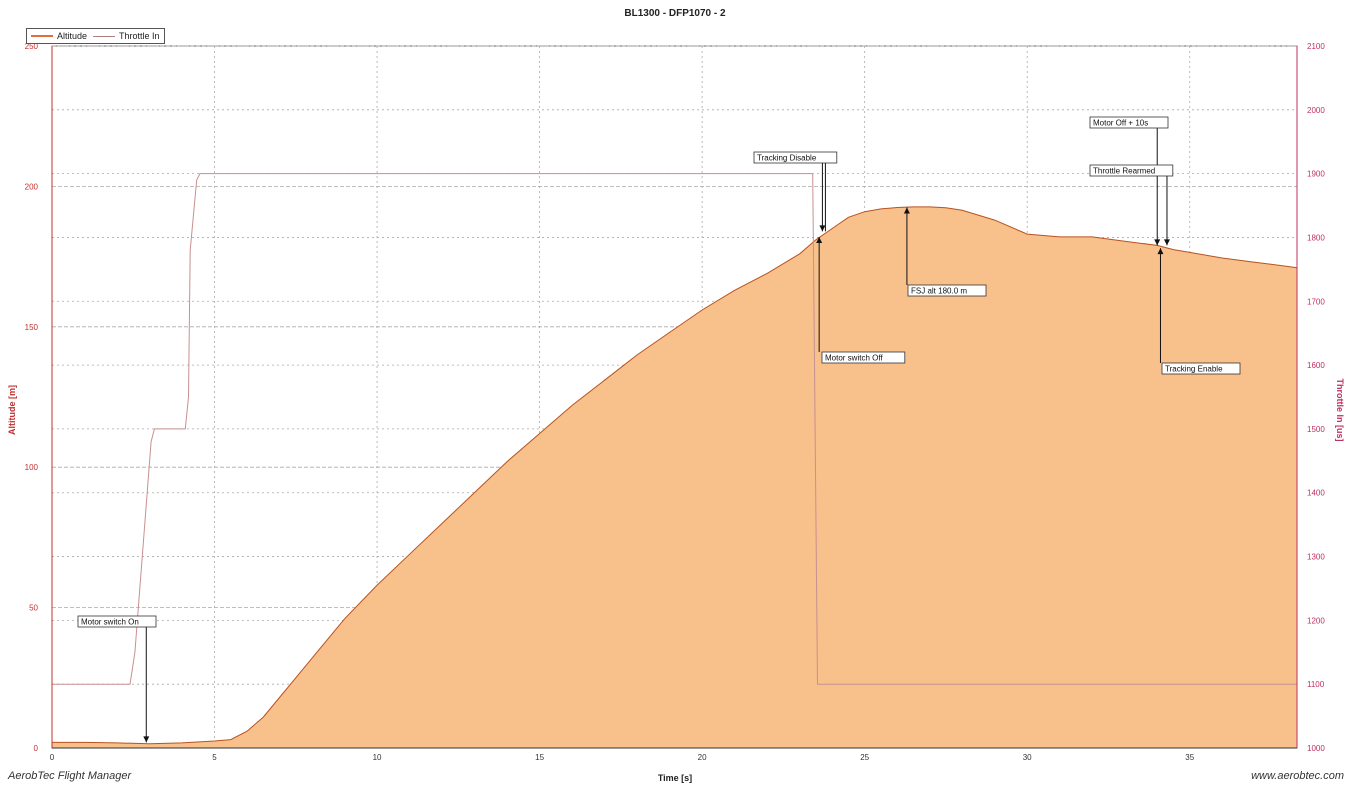 Image resolution: width=1350 pixels, height=787 pixels. Describe the element at coordinates (12, 410) in the screenshot. I see `y-axis-title-left: Altitude [m]` at that location.